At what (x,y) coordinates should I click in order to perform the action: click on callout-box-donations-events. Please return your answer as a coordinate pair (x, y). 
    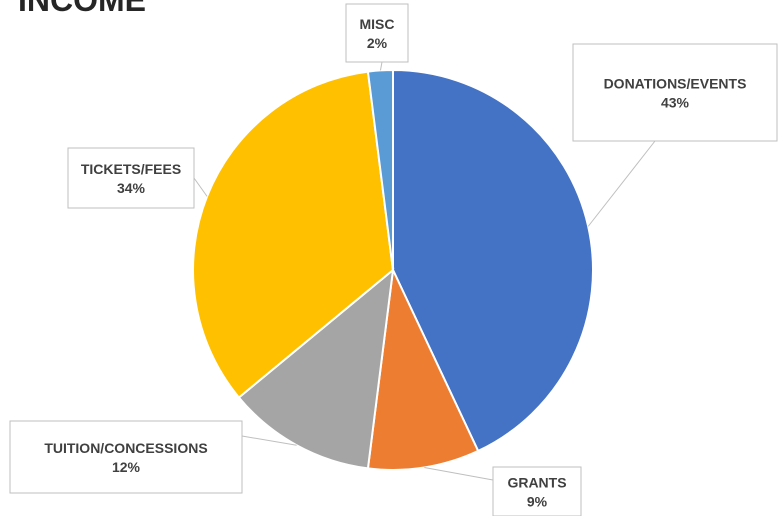
    Looking at the image, I should click on (675, 92).